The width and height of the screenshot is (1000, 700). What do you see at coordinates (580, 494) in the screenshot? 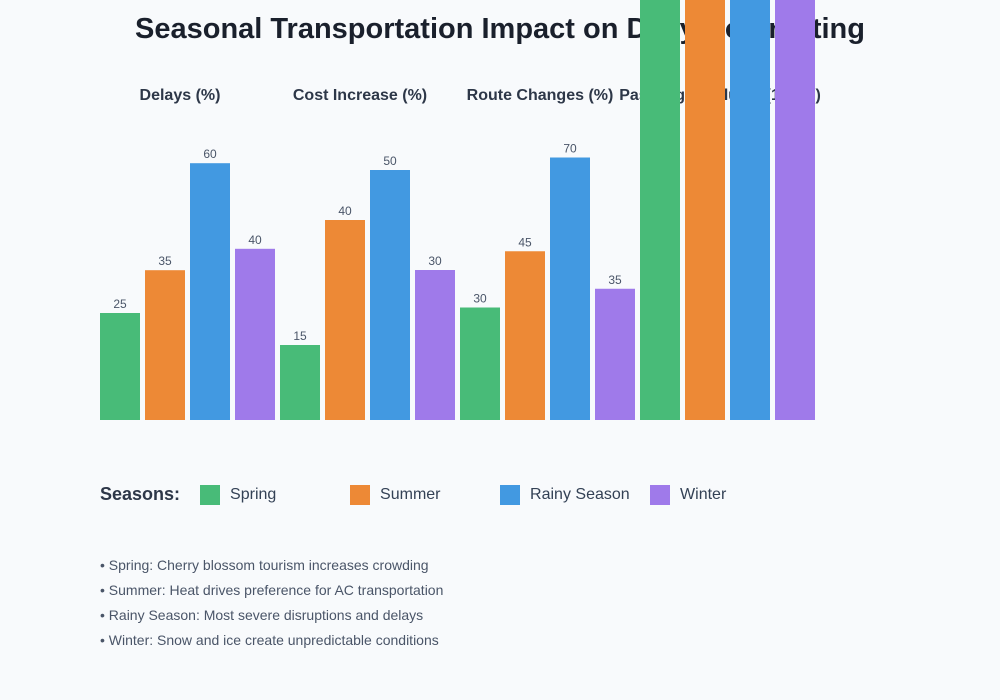
I see `legend-label: Rainy Season` at bounding box center [580, 494].